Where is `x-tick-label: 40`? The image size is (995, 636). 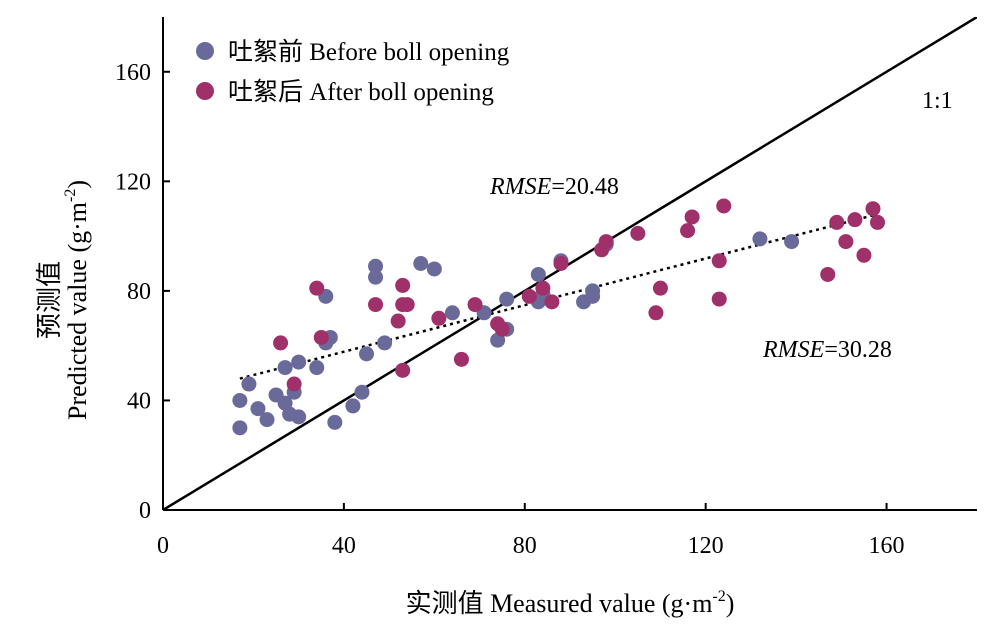 x-tick-label: 40 is located at coordinates (344, 546).